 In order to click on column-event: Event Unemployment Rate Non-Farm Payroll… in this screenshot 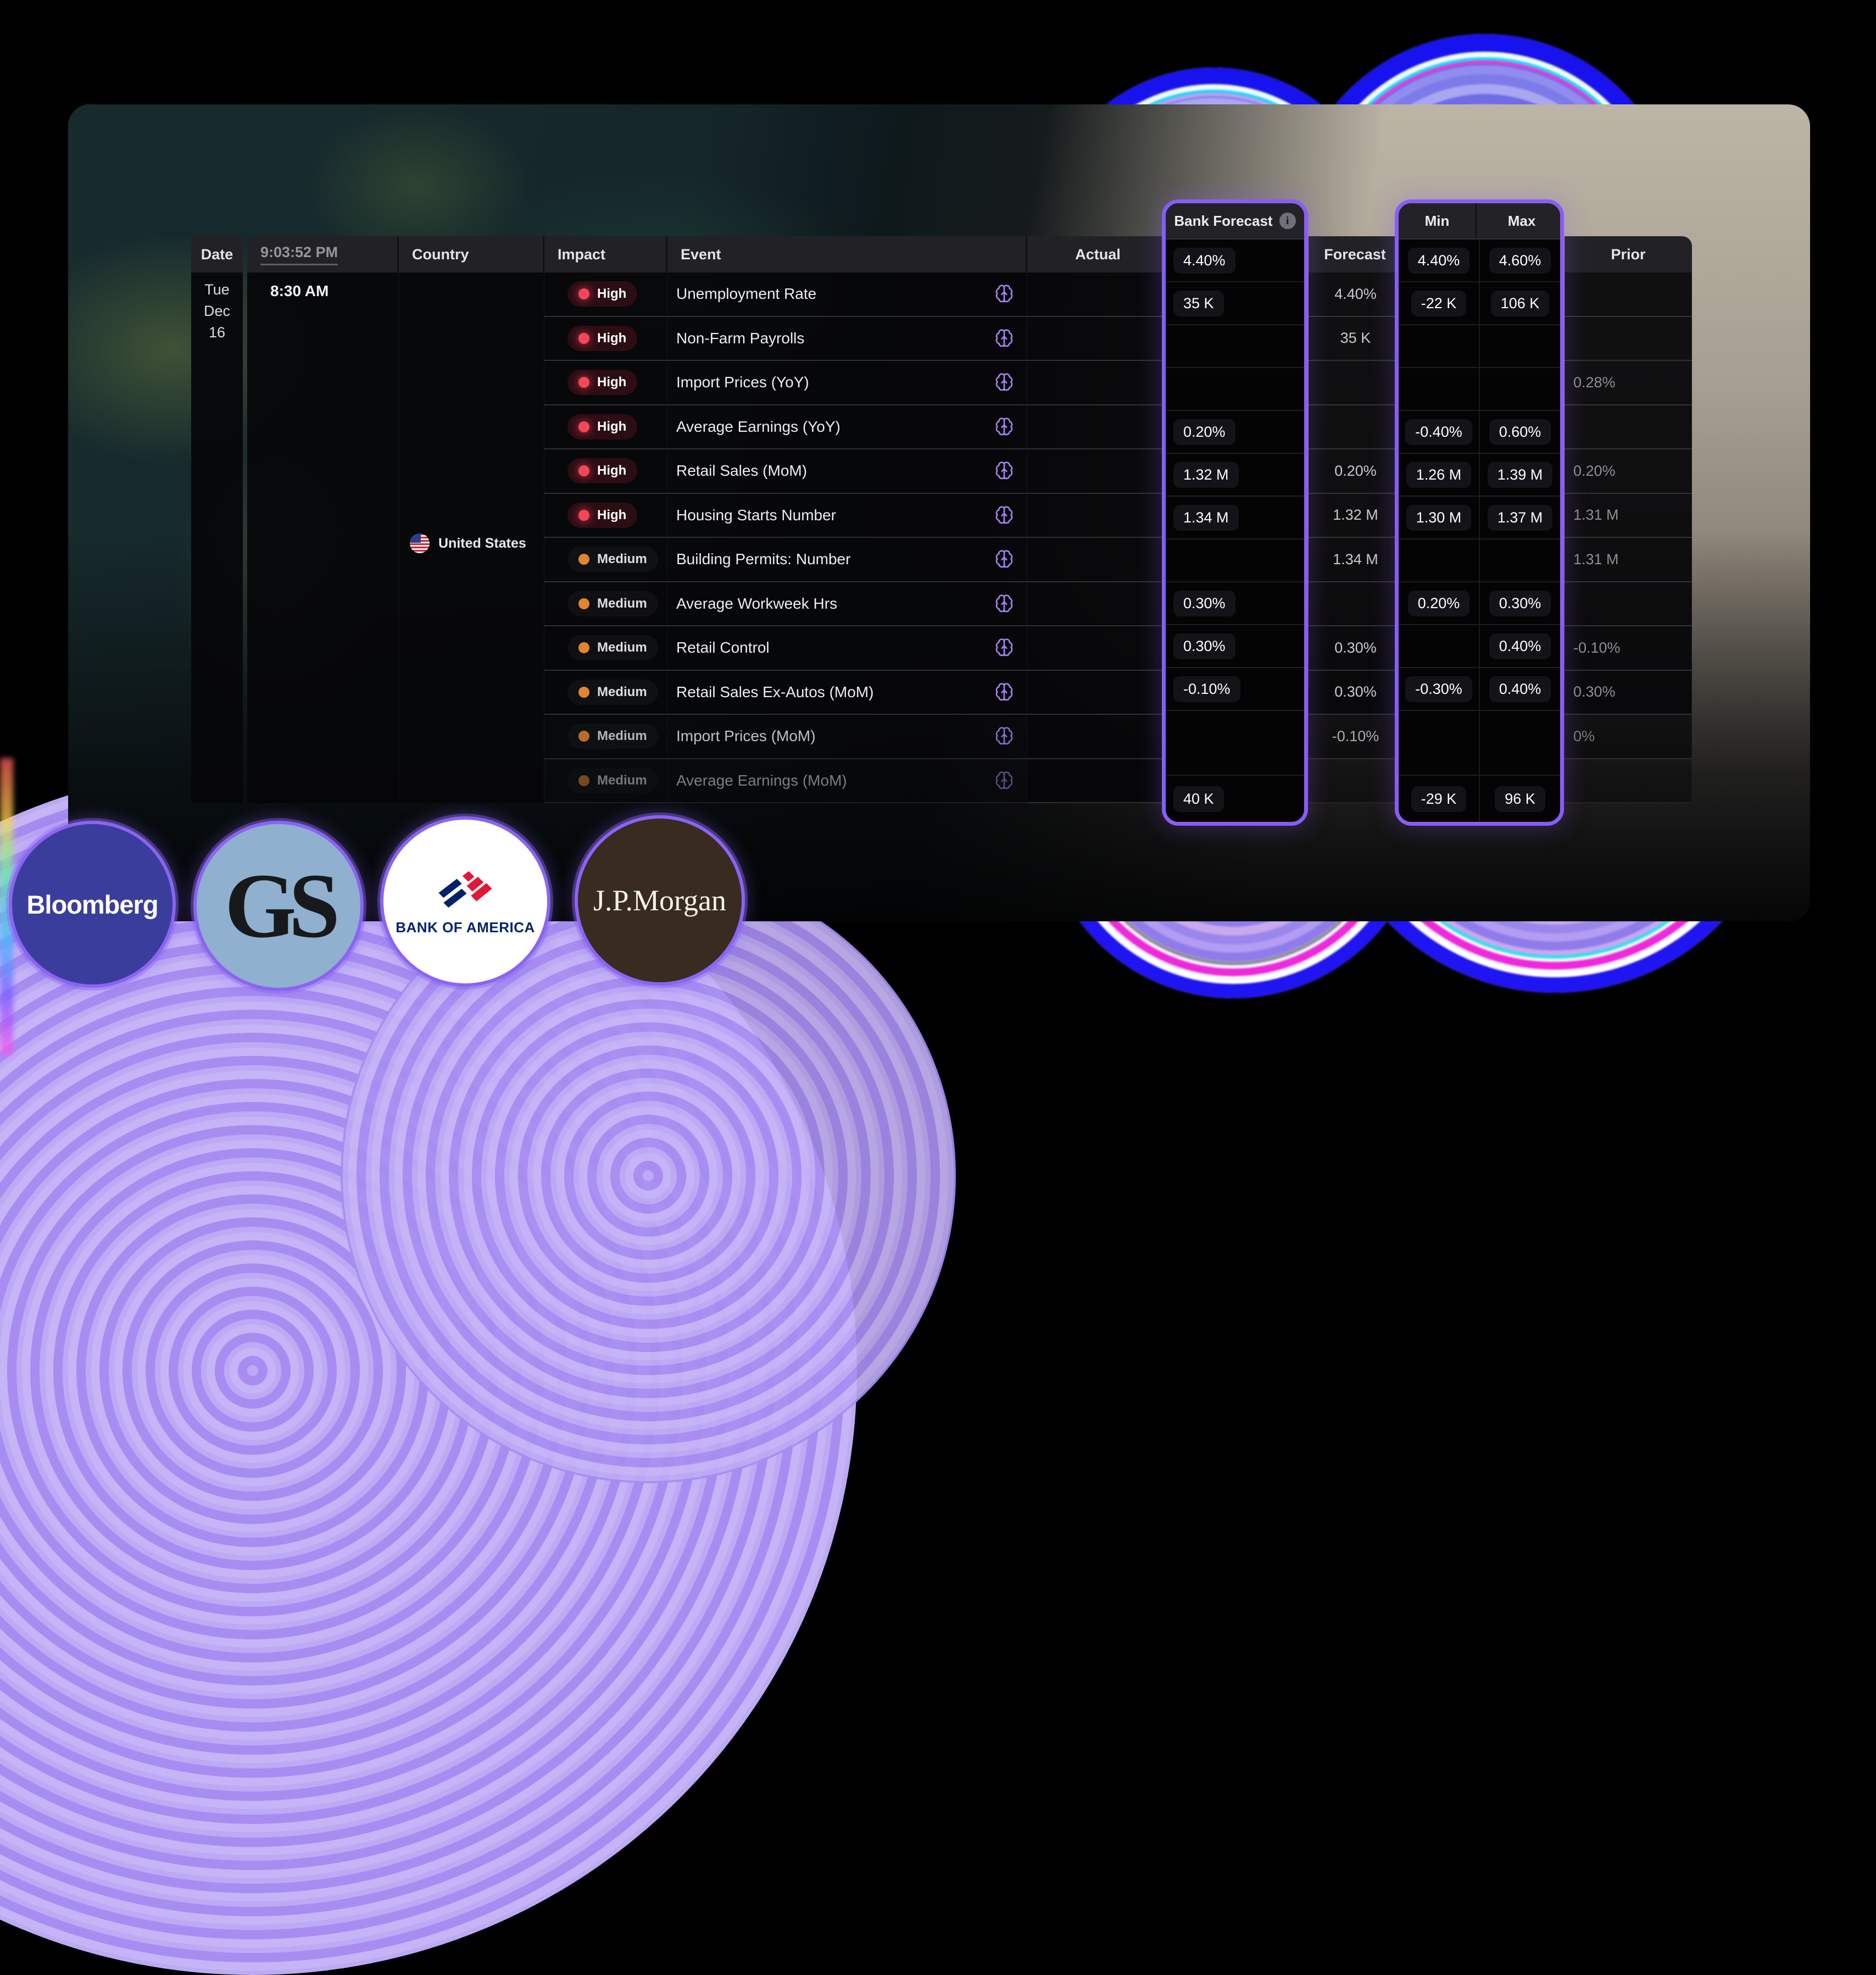, I will do `click(847, 519)`.